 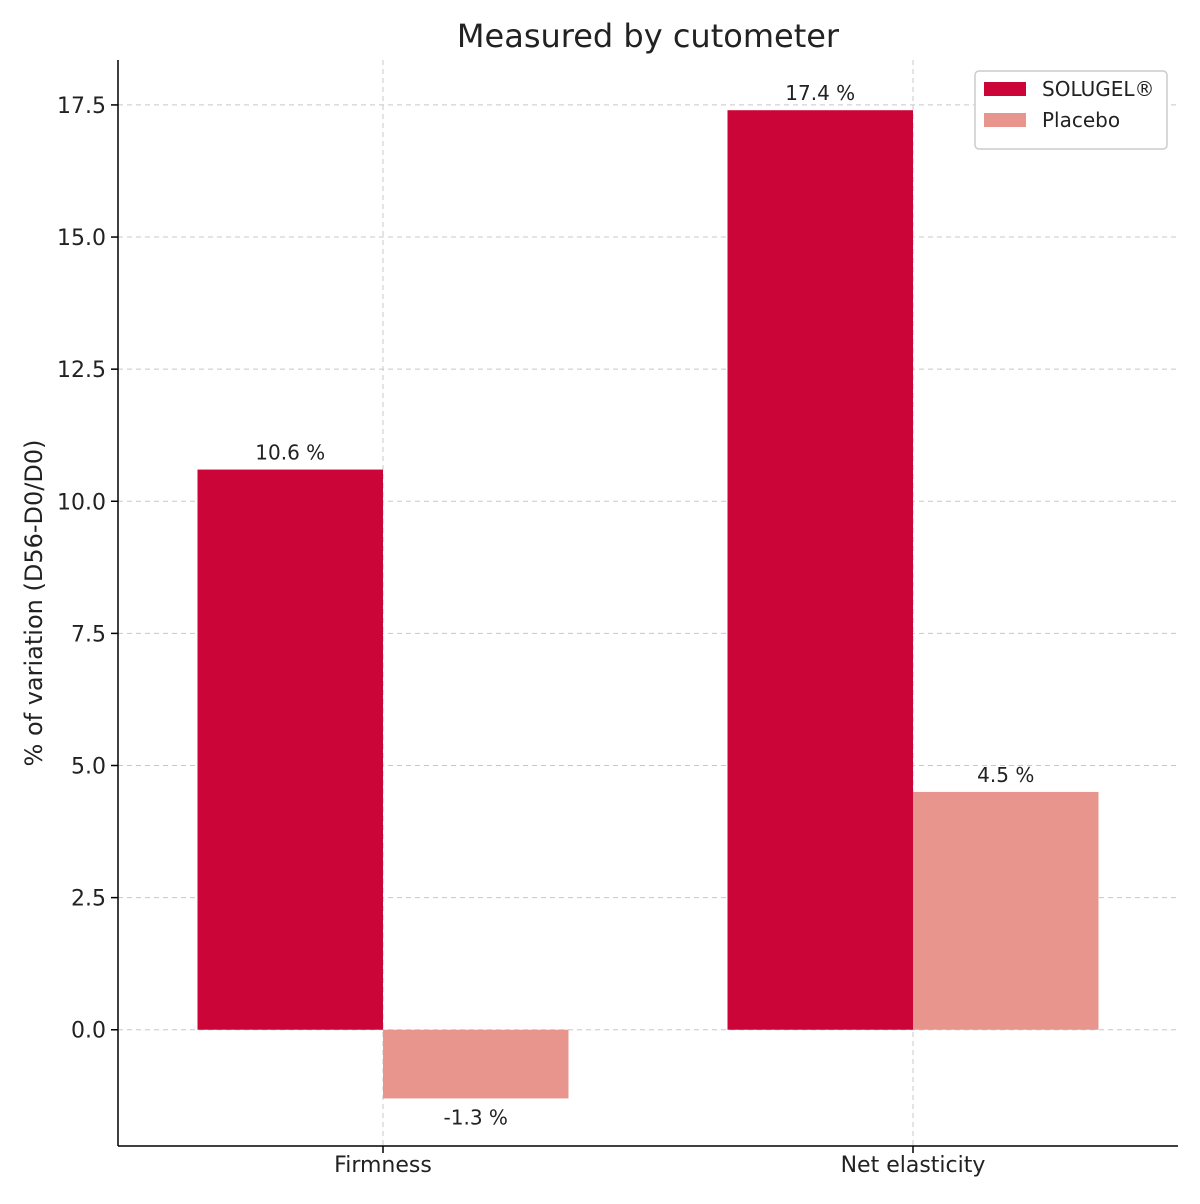 I want to click on legend-label: SOLUGEL®, so click(x=1098, y=89).